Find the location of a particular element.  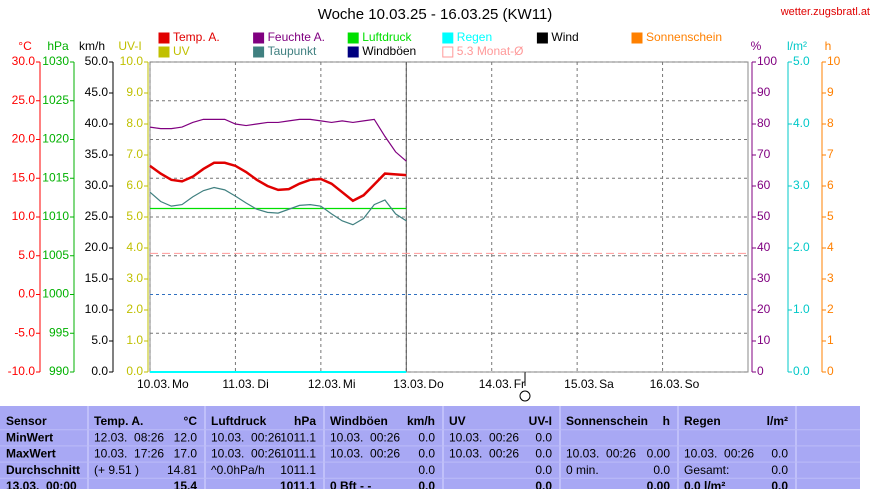

axis-title: h is located at coordinates (828, 46).